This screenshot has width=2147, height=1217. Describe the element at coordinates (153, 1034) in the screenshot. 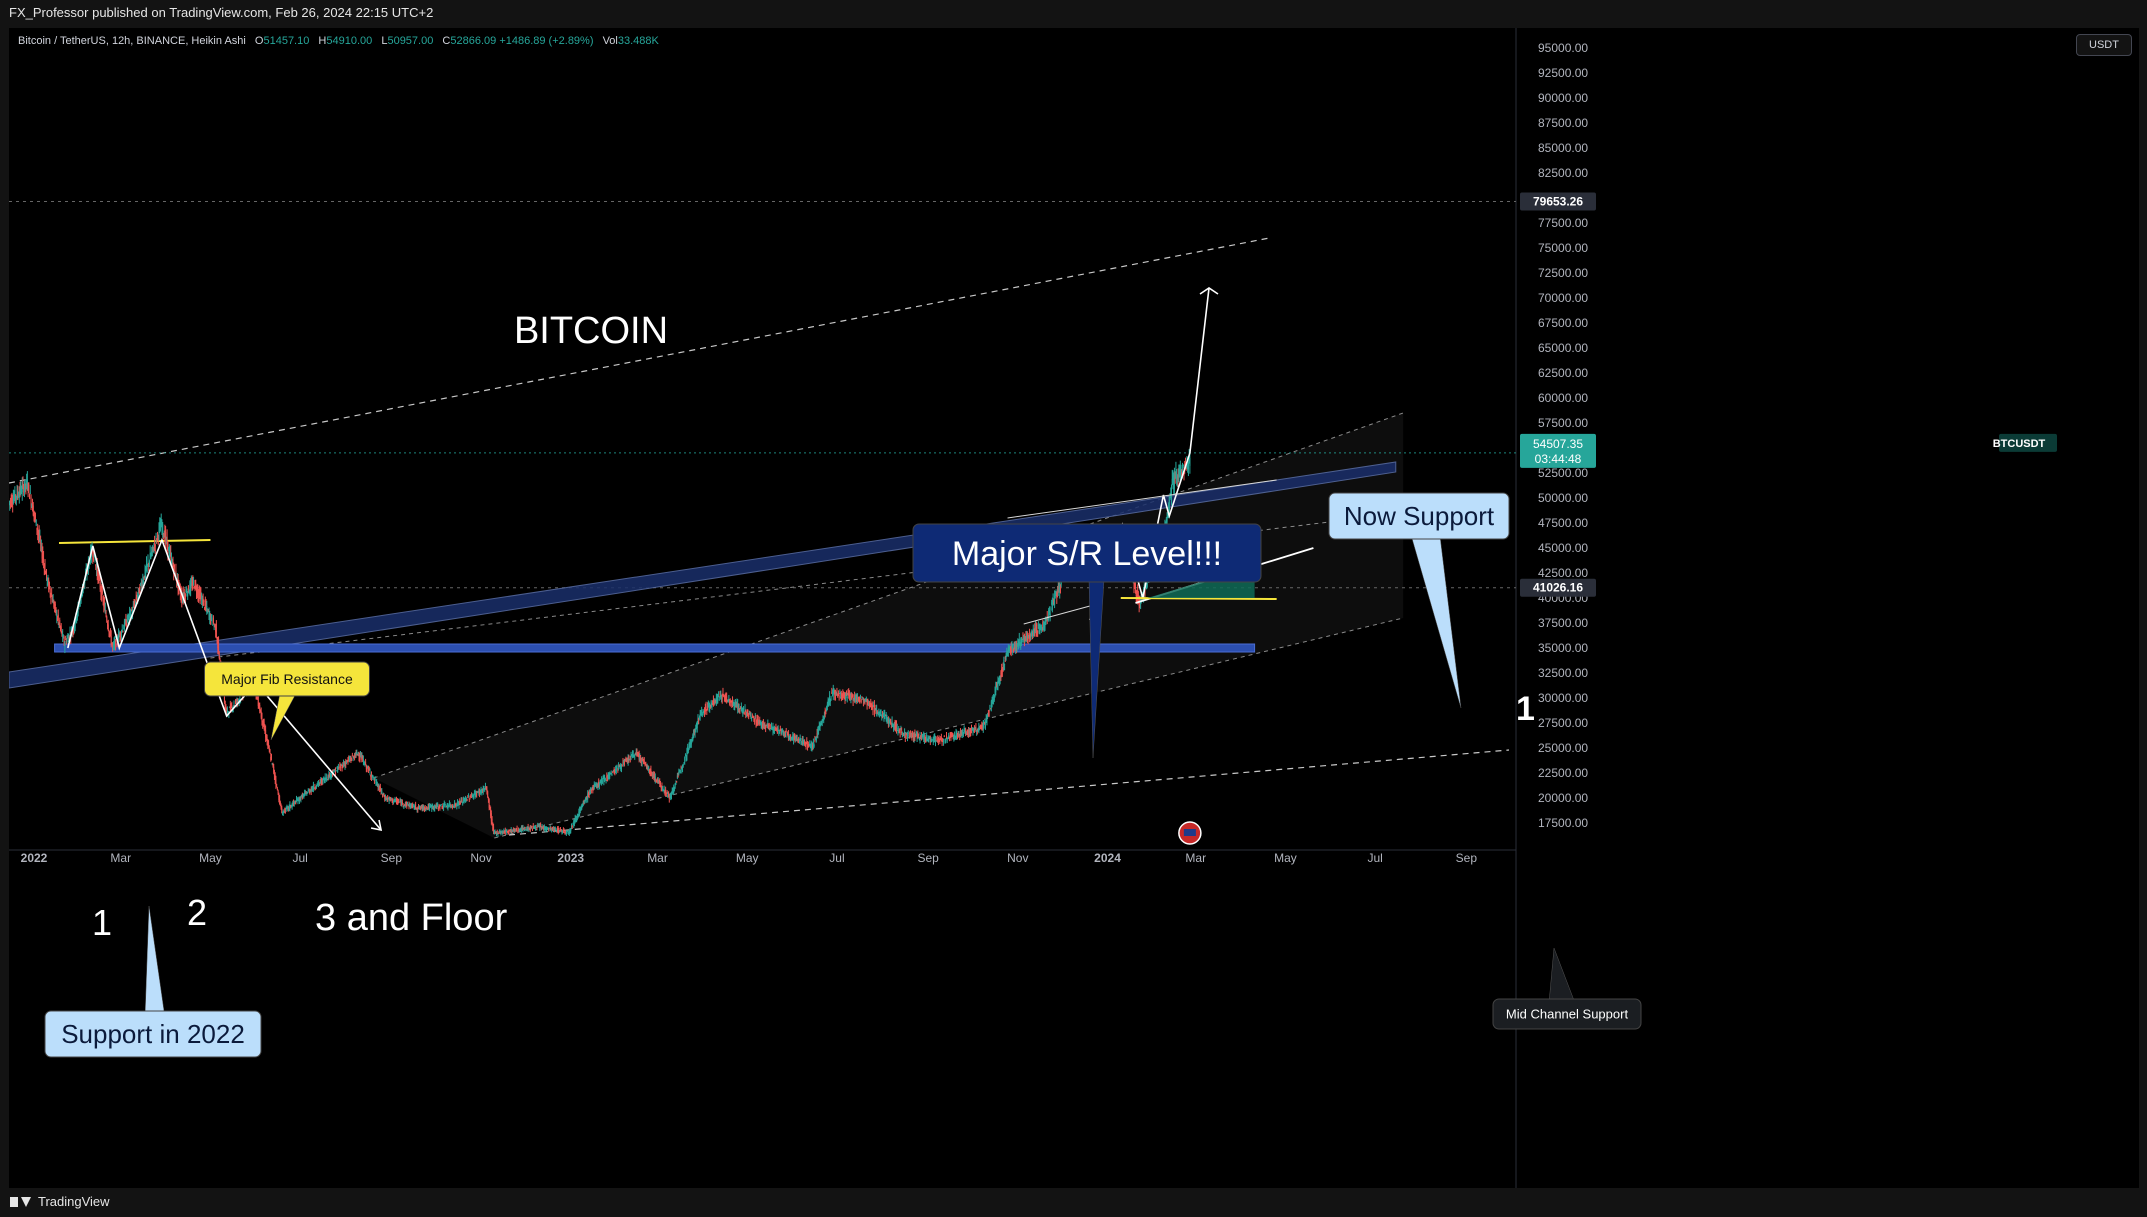

I see `support-2022-callout-text: Support in 2022` at that location.